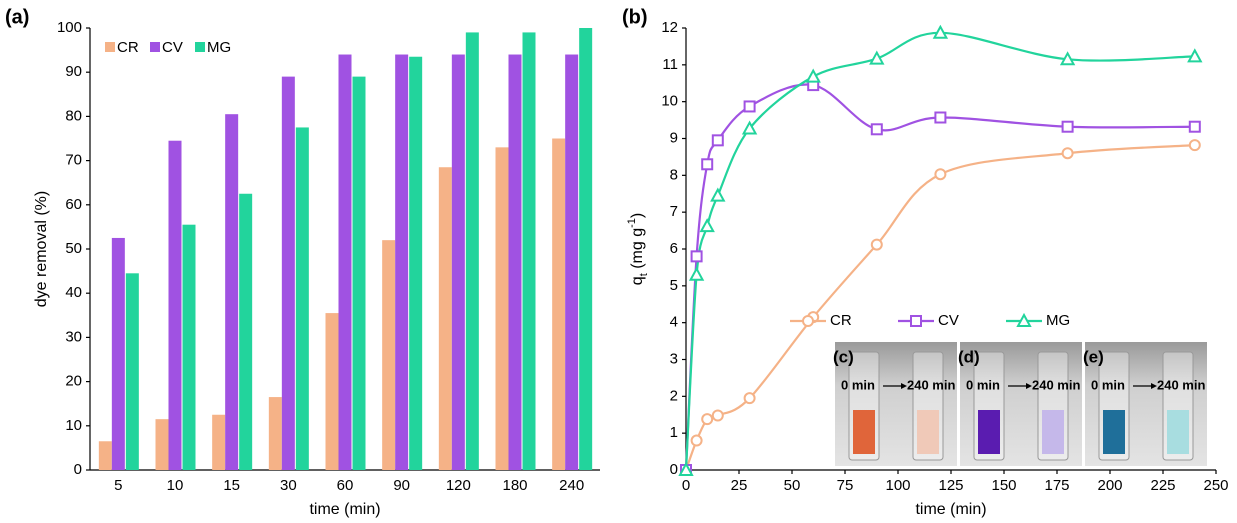 This screenshot has height=523, width=1237. What do you see at coordinates (674, 137) in the screenshot?
I see `y-tick-label: 9` at bounding box center [674, 137].